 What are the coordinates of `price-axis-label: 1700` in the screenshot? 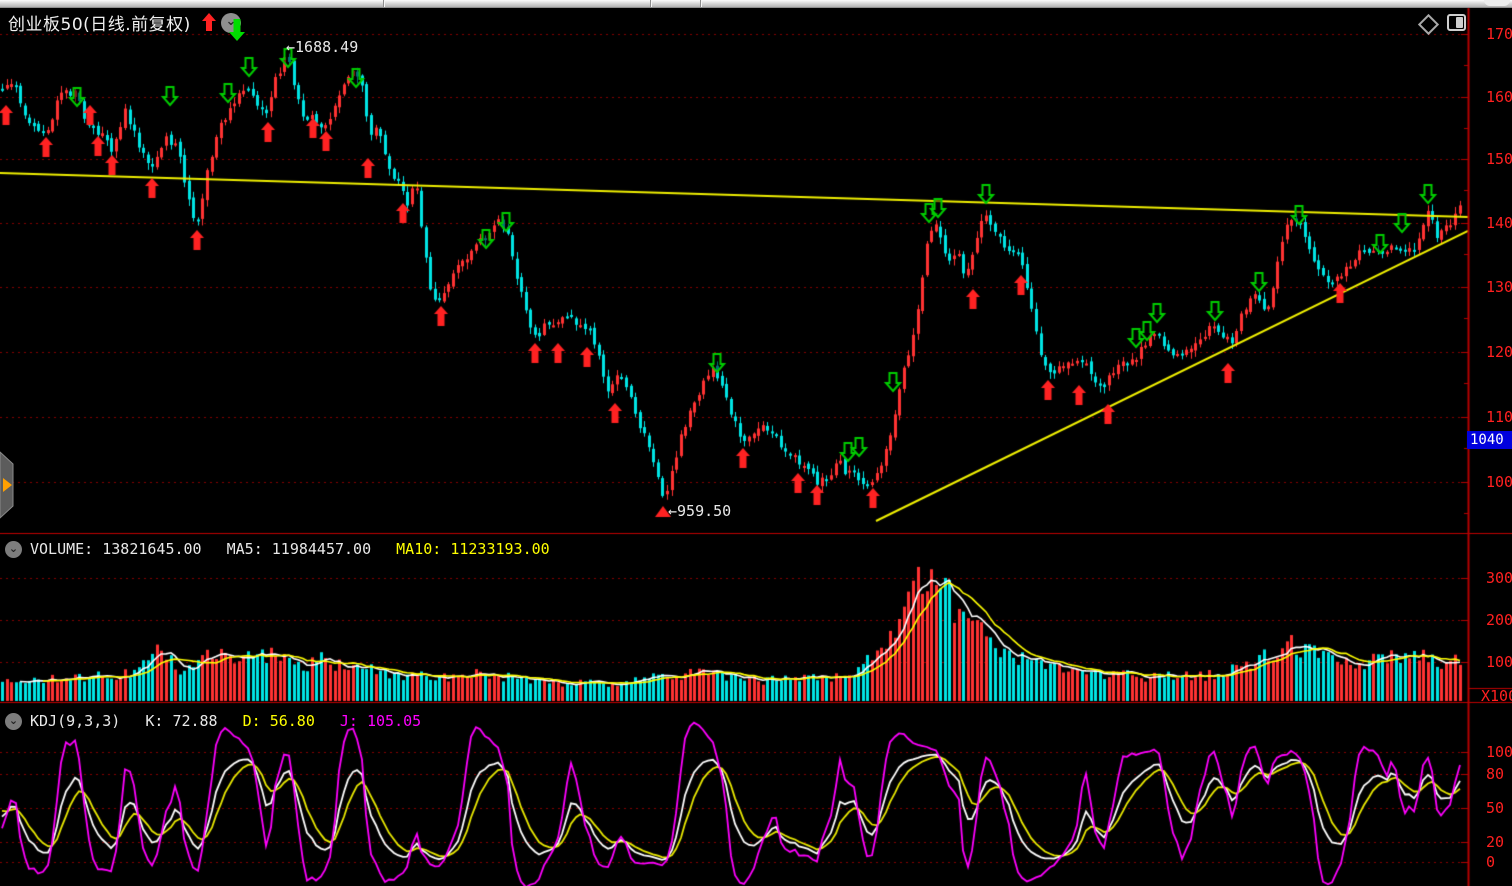 It's located at (1499, 34).